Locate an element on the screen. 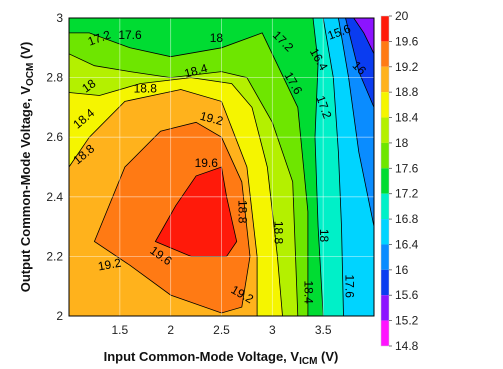  x-tick-label: 2.5 is located at coordinates (221, 330).